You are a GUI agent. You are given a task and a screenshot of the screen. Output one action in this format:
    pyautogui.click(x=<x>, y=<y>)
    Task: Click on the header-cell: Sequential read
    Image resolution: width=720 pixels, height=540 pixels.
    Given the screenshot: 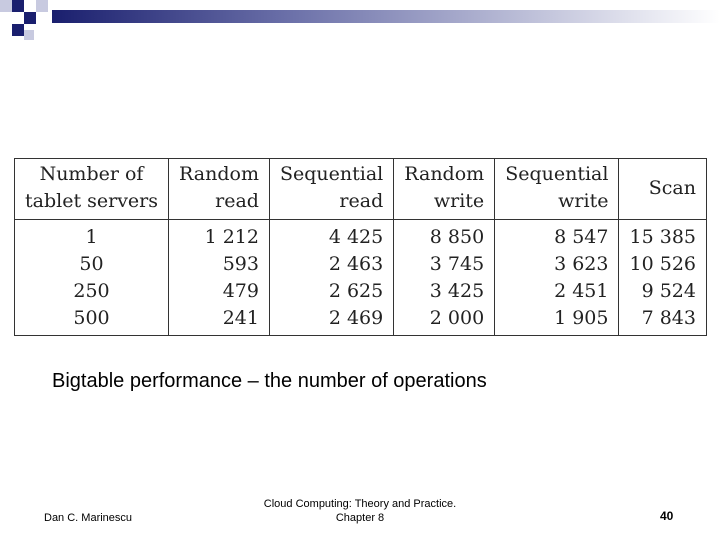 What is the action you would take?
    pyautogui.click(x=331, y=189)
    